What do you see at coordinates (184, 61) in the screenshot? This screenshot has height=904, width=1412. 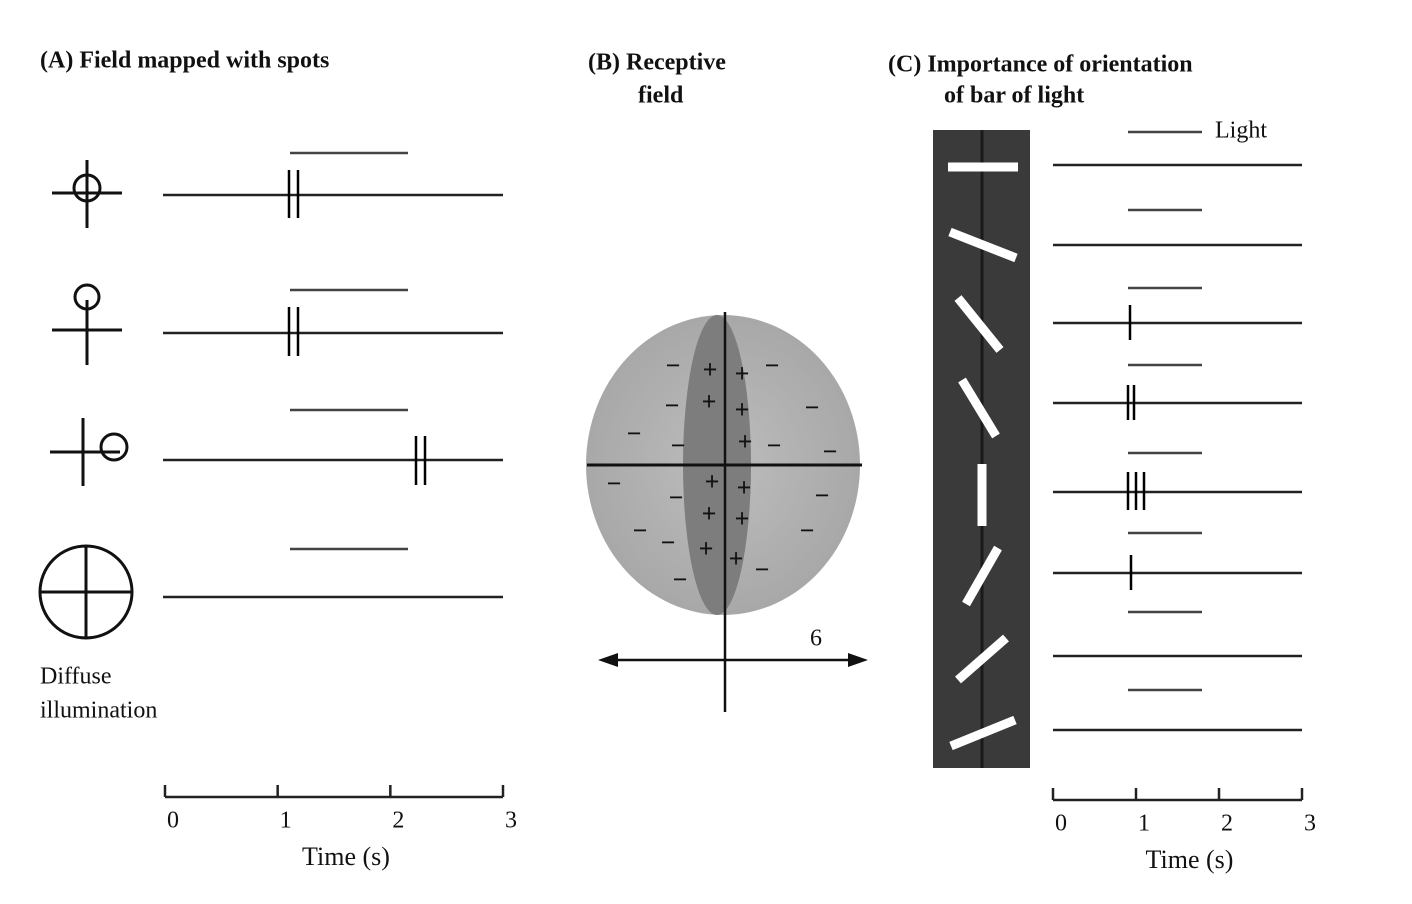 I see `panel-a-title: (A) Field mapped with spots` at bounding box center [184, 61].